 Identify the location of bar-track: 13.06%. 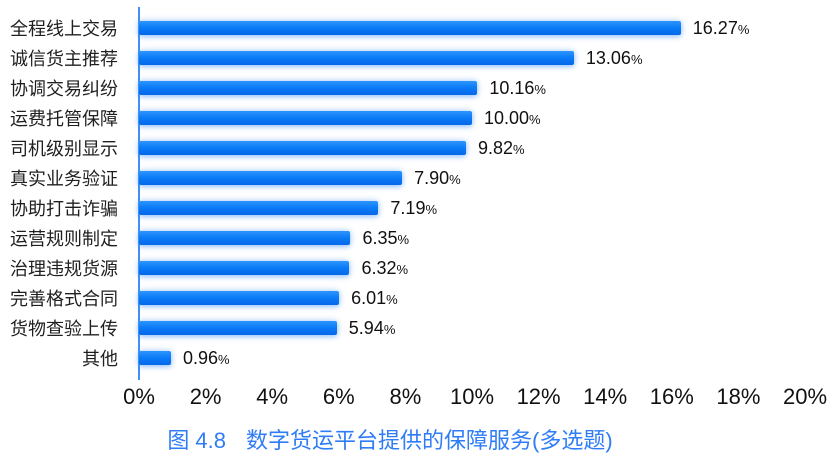
(484, 58).